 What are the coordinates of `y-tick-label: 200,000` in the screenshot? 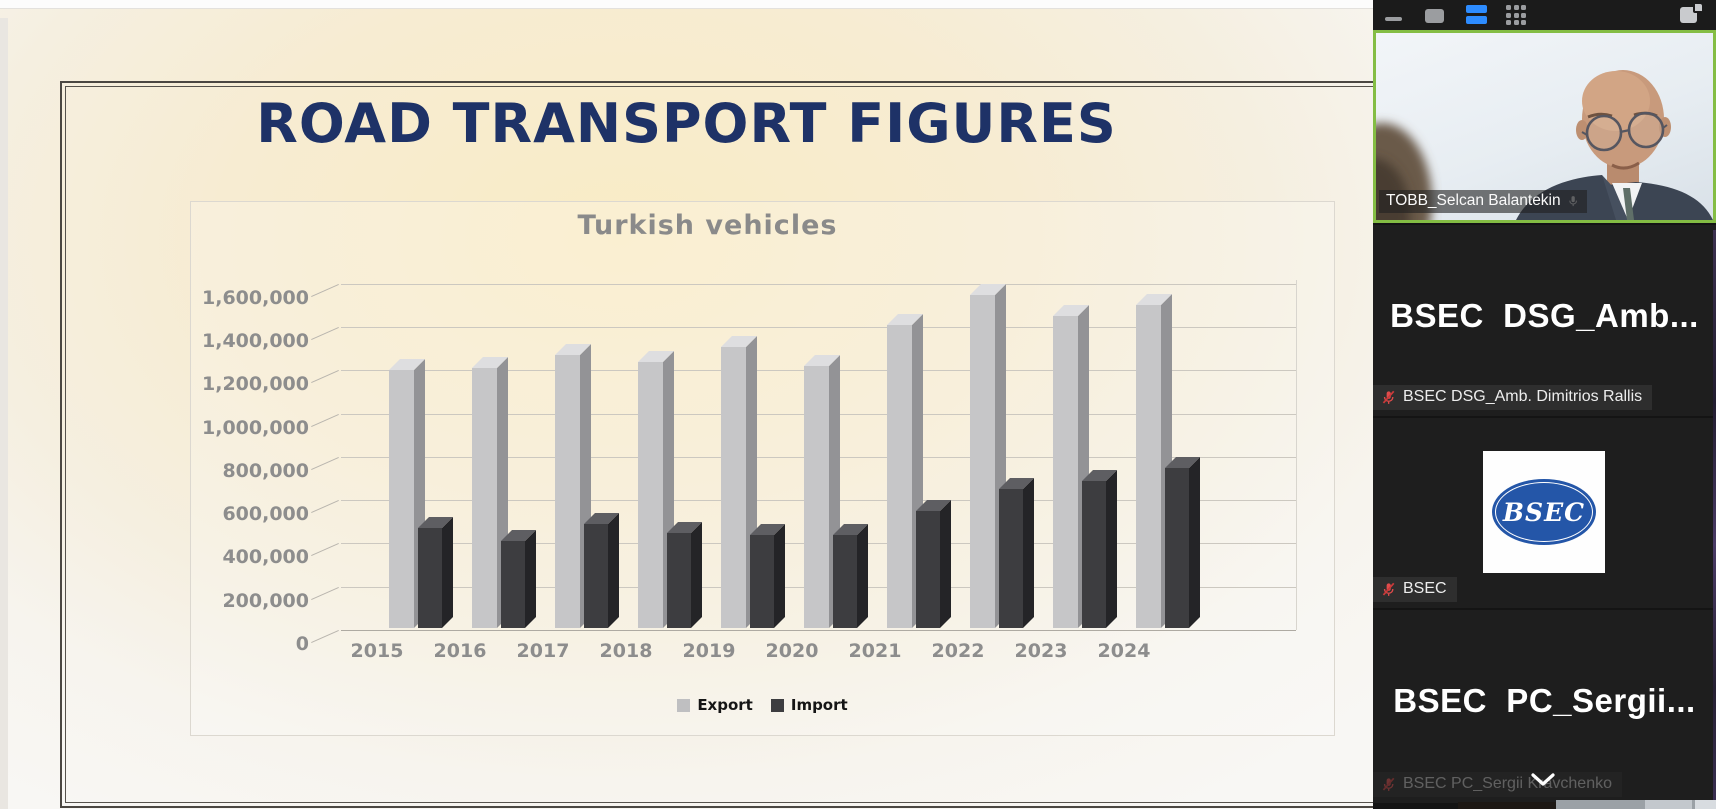 It's located at (265, 600).